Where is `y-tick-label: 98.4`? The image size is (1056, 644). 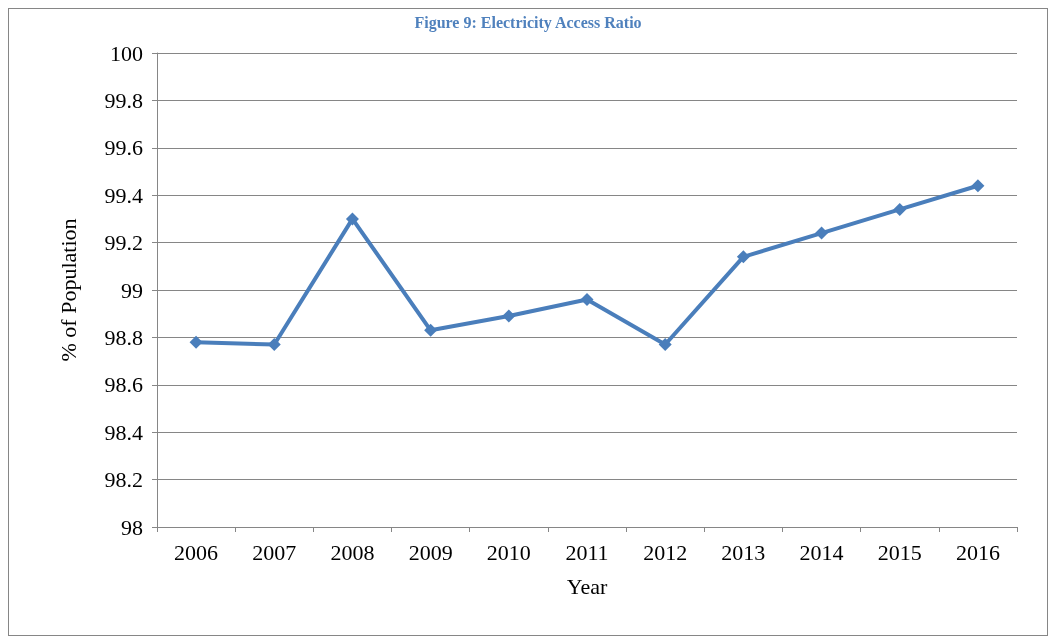 y-tick-label: 98.4 is located at coordinates (123, 432).